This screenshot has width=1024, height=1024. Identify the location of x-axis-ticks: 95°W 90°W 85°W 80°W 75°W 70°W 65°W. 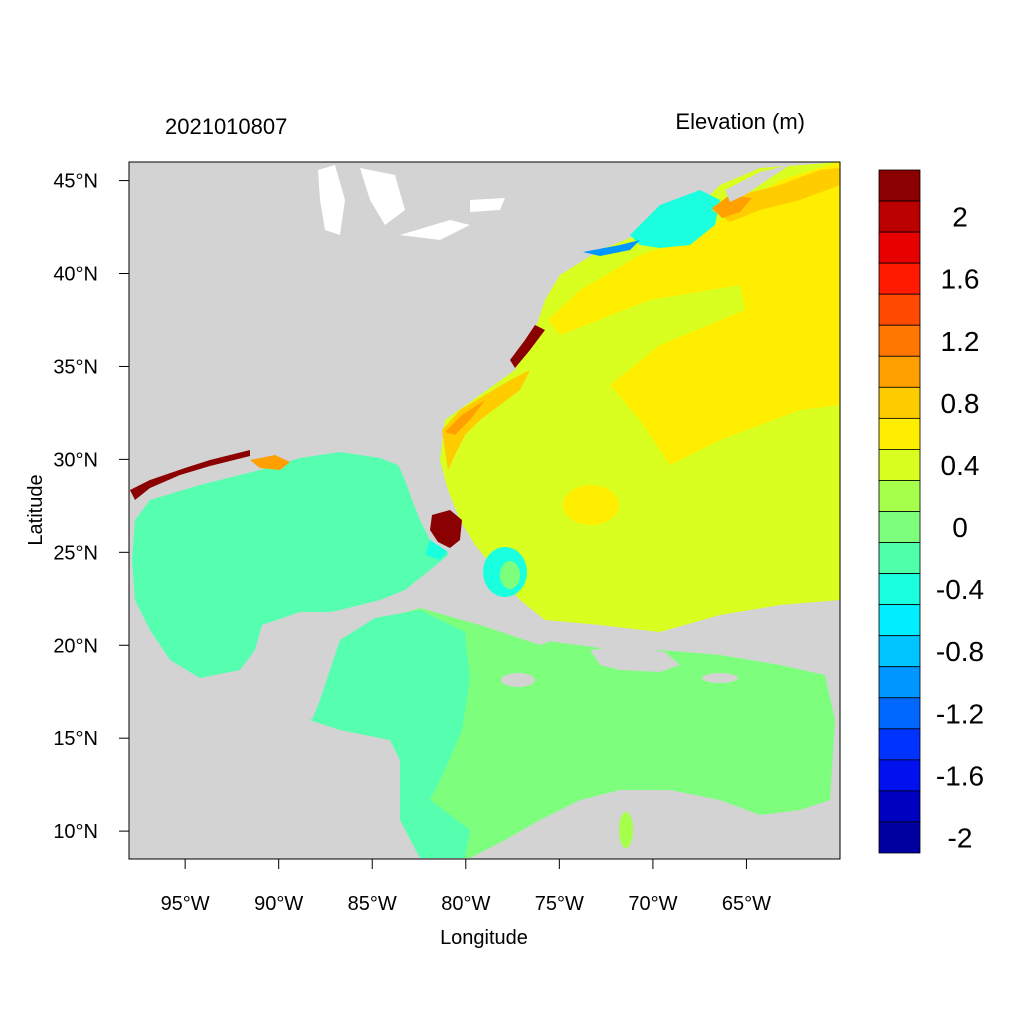
(466, 887).